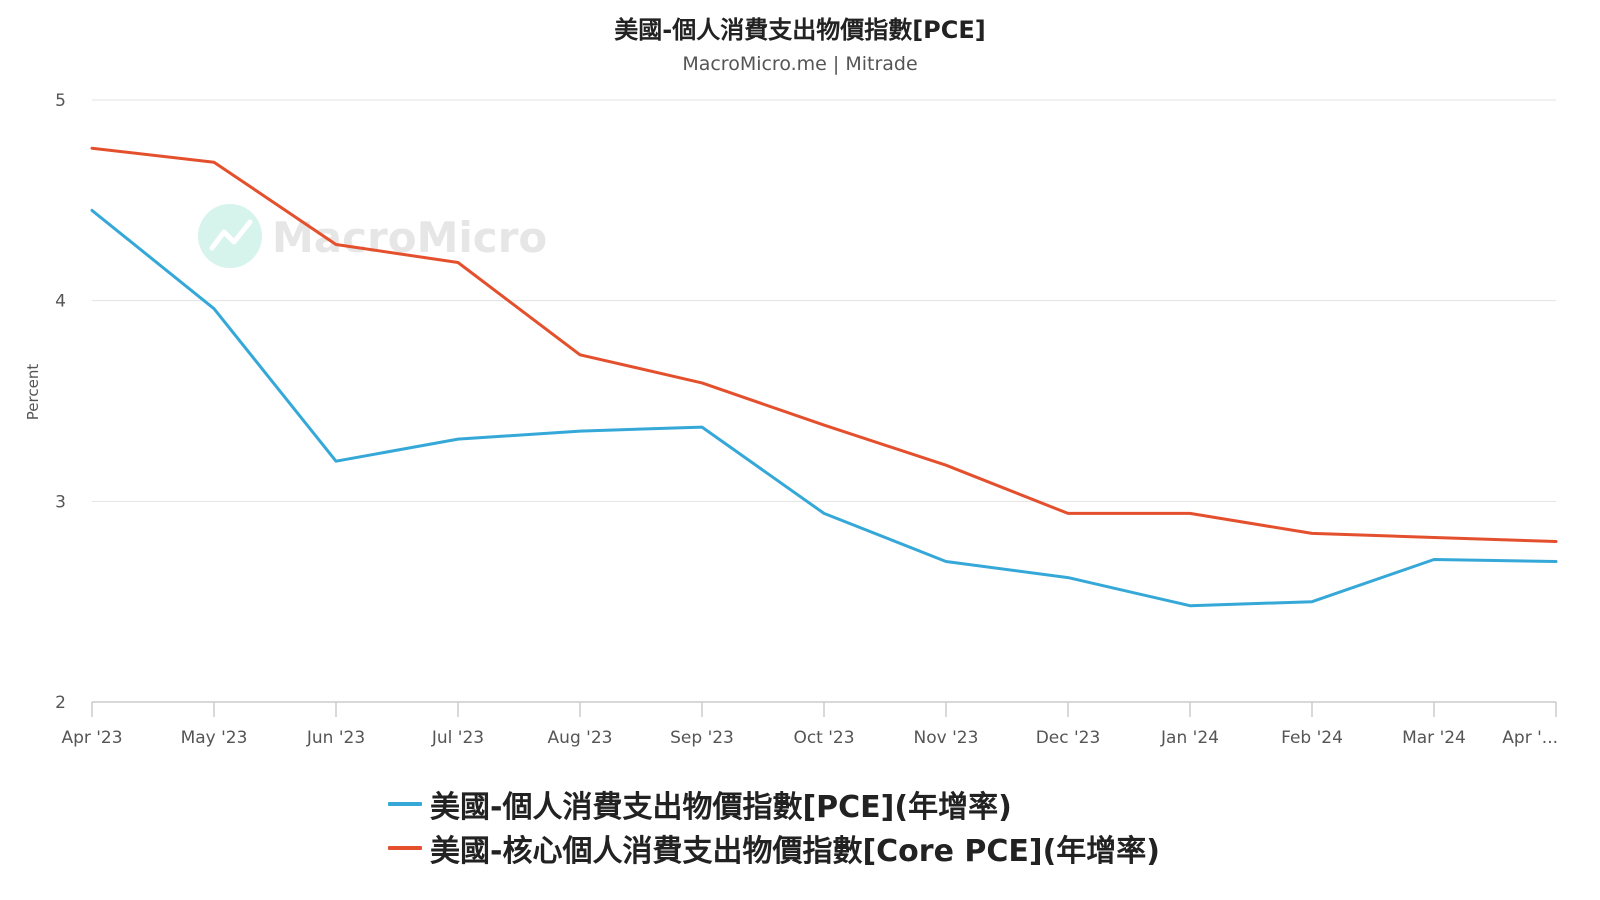 This screenshot has height=900, width=1600. I want to click on x-tick-label: Oct '23, so click(823, 738).